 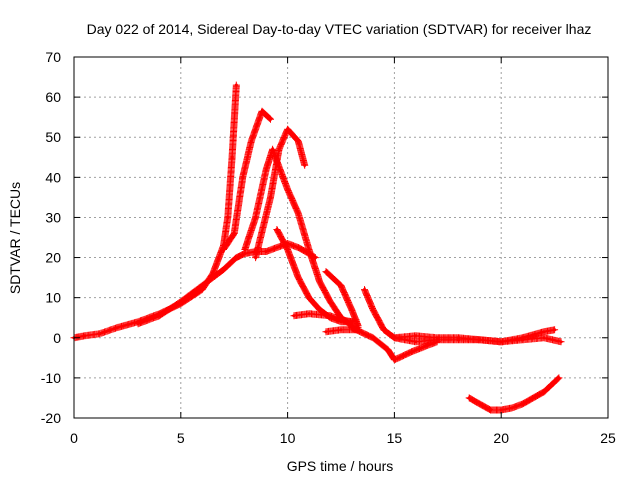 I want to click on y-tick-label: 20, so click(x=53, y=258).